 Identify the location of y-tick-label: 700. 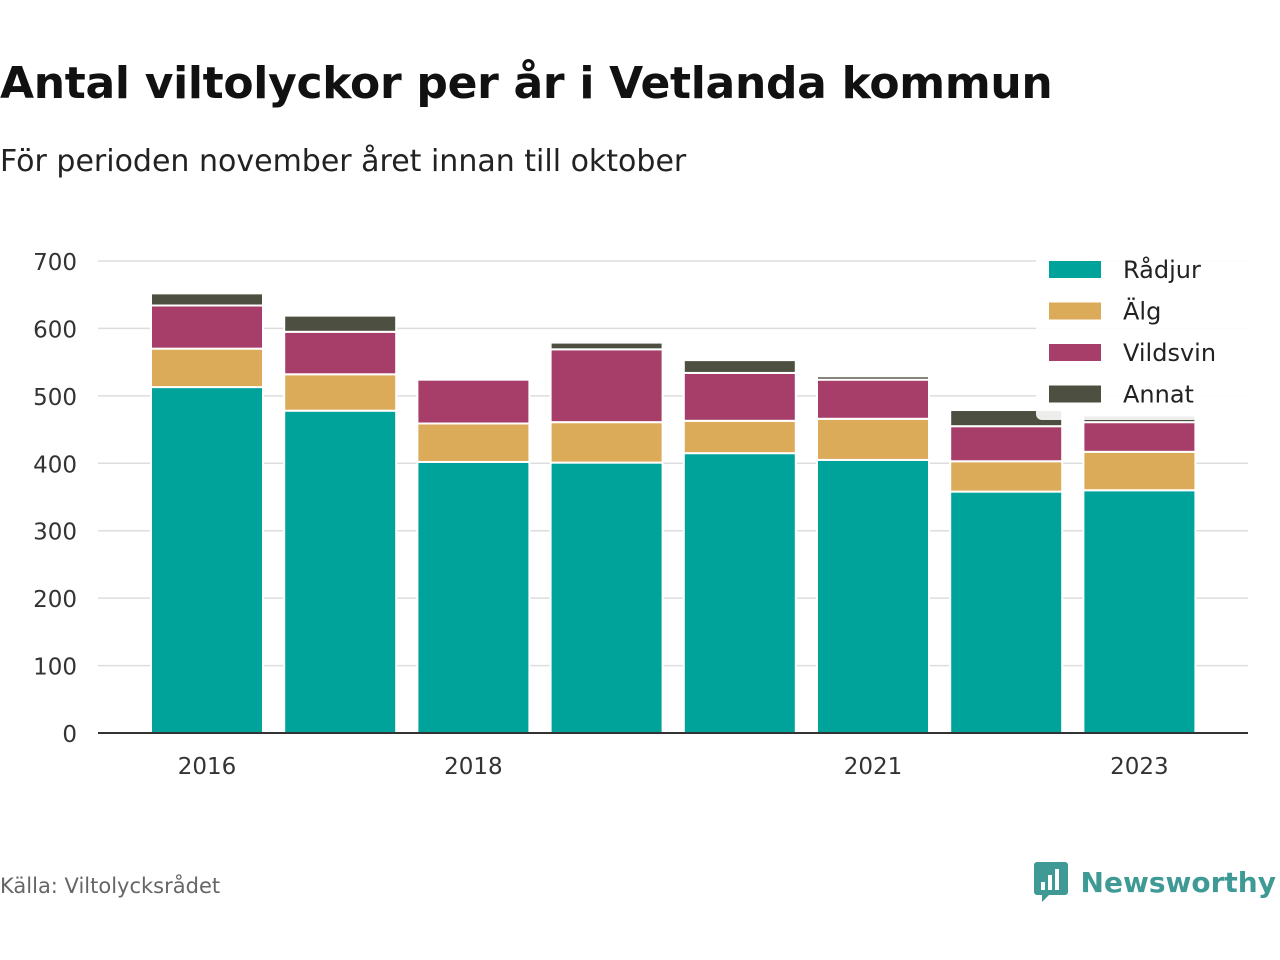
(55, 263).